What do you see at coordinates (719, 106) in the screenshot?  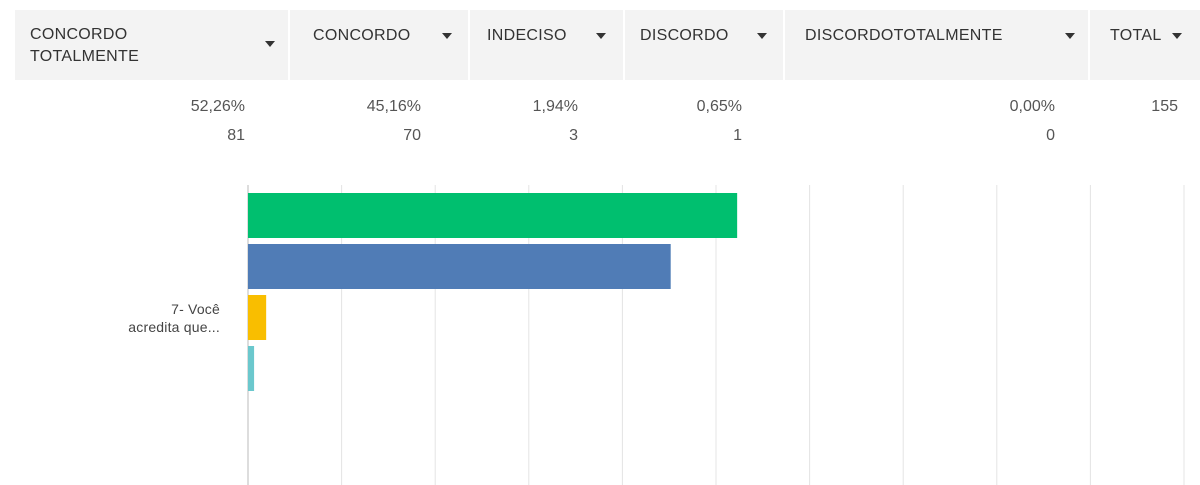 I see `percent: 0,65%` at bounding box center [719, 106].